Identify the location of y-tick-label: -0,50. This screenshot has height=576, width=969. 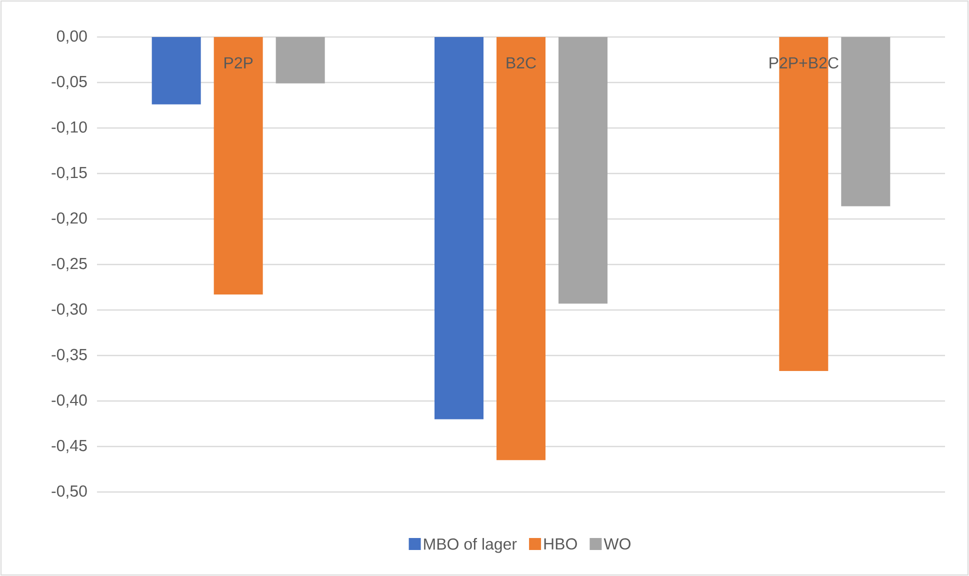
(69, 492).